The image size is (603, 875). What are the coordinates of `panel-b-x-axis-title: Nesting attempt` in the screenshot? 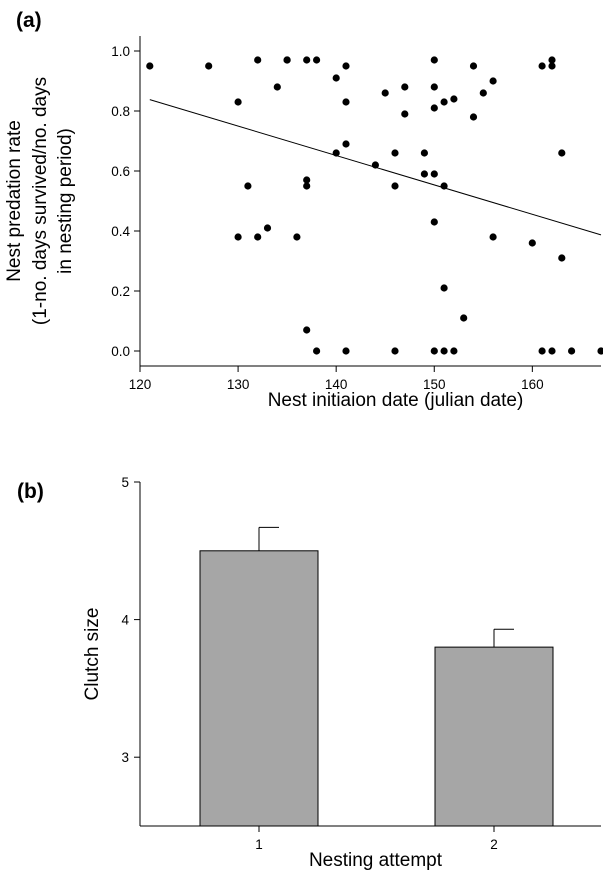 It's located at (376, 860).